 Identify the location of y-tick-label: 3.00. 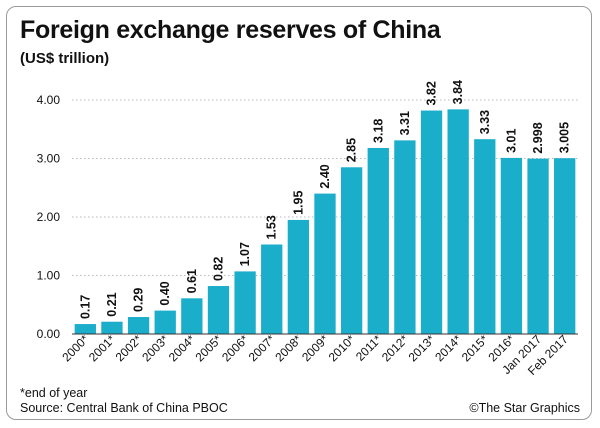
(49, 159).